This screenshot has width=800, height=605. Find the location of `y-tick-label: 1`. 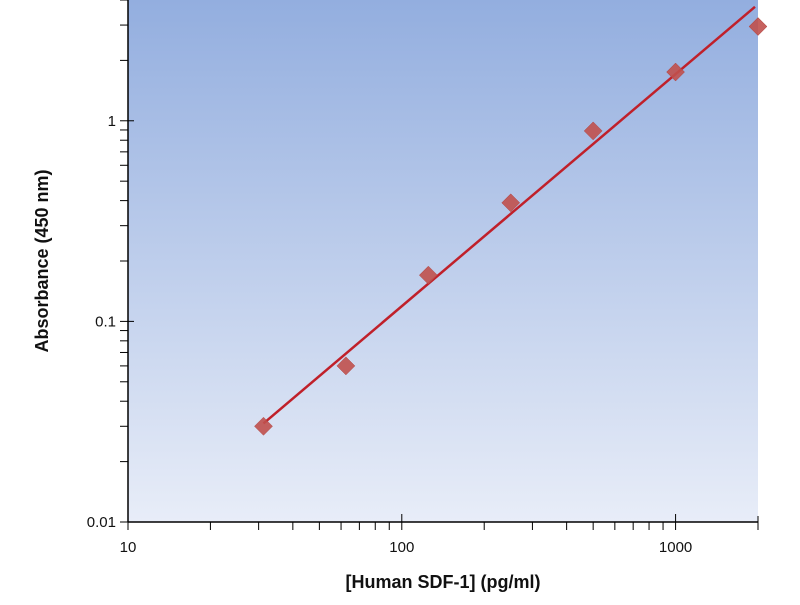

y-tick-label: 1 is located at coordinates (112, 121).